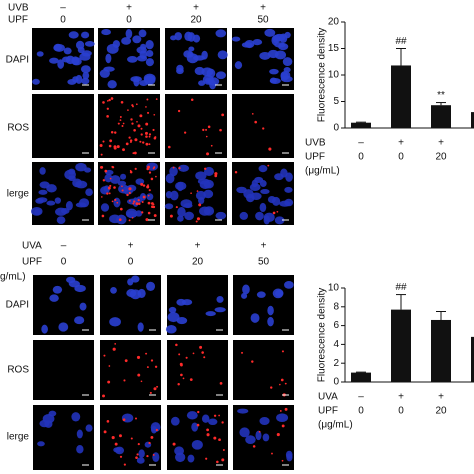 This screenshot has height=474, width=474. Describe the element at coordinates (328, 397) in the screenshot. I see `x-row-name: UVA` at that location.